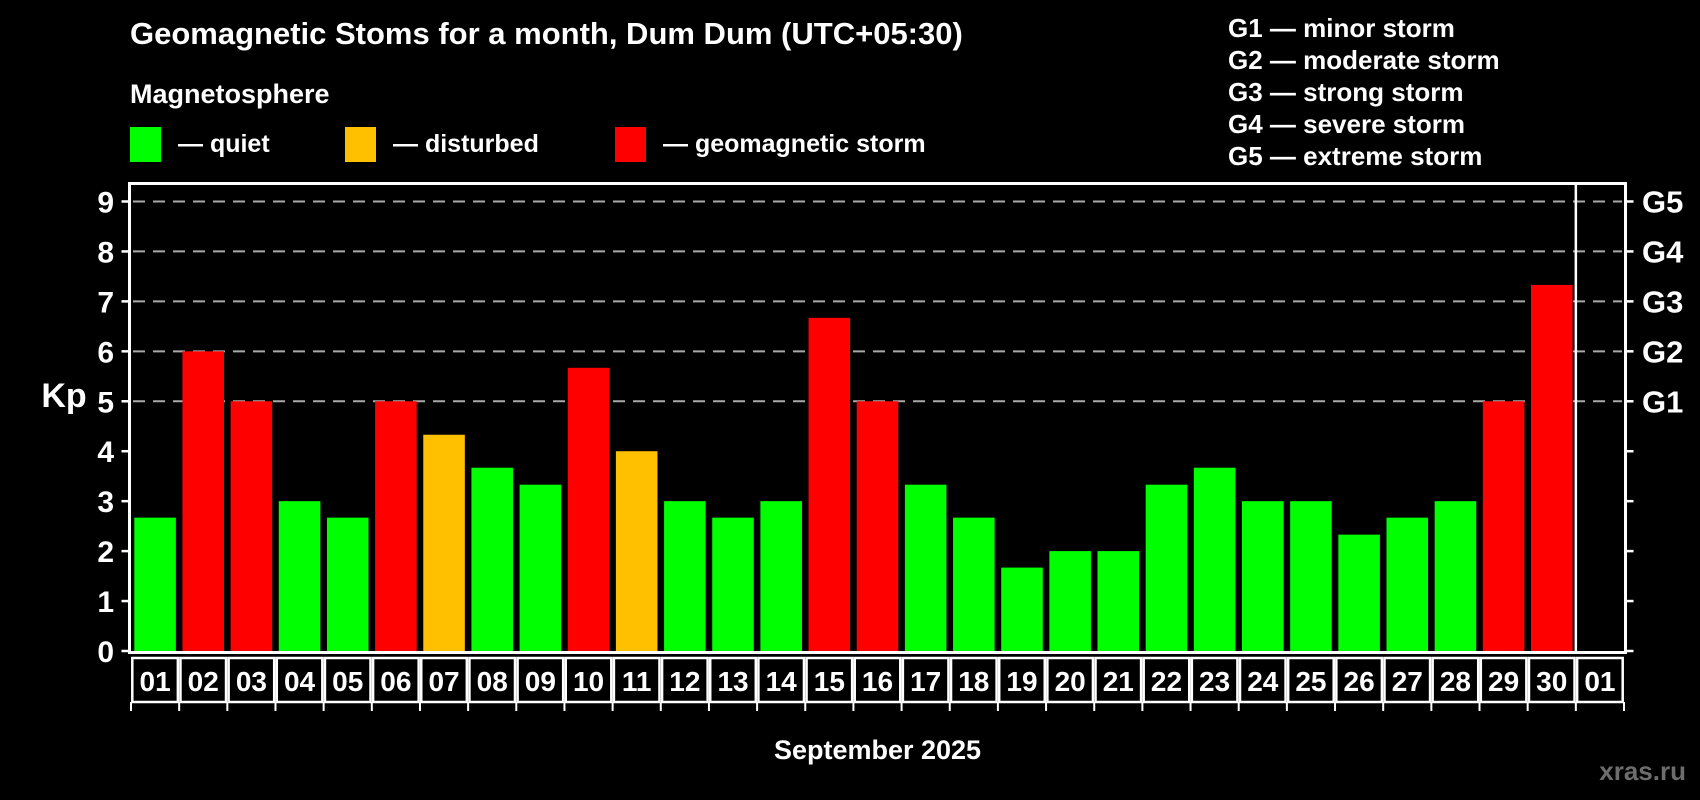 The height and width of the screenshot is (800, 1700). Describe the element at coordinates (1347, 124) in the screenshot. I see `g-legend-line: G4 — severe storm` at that location.